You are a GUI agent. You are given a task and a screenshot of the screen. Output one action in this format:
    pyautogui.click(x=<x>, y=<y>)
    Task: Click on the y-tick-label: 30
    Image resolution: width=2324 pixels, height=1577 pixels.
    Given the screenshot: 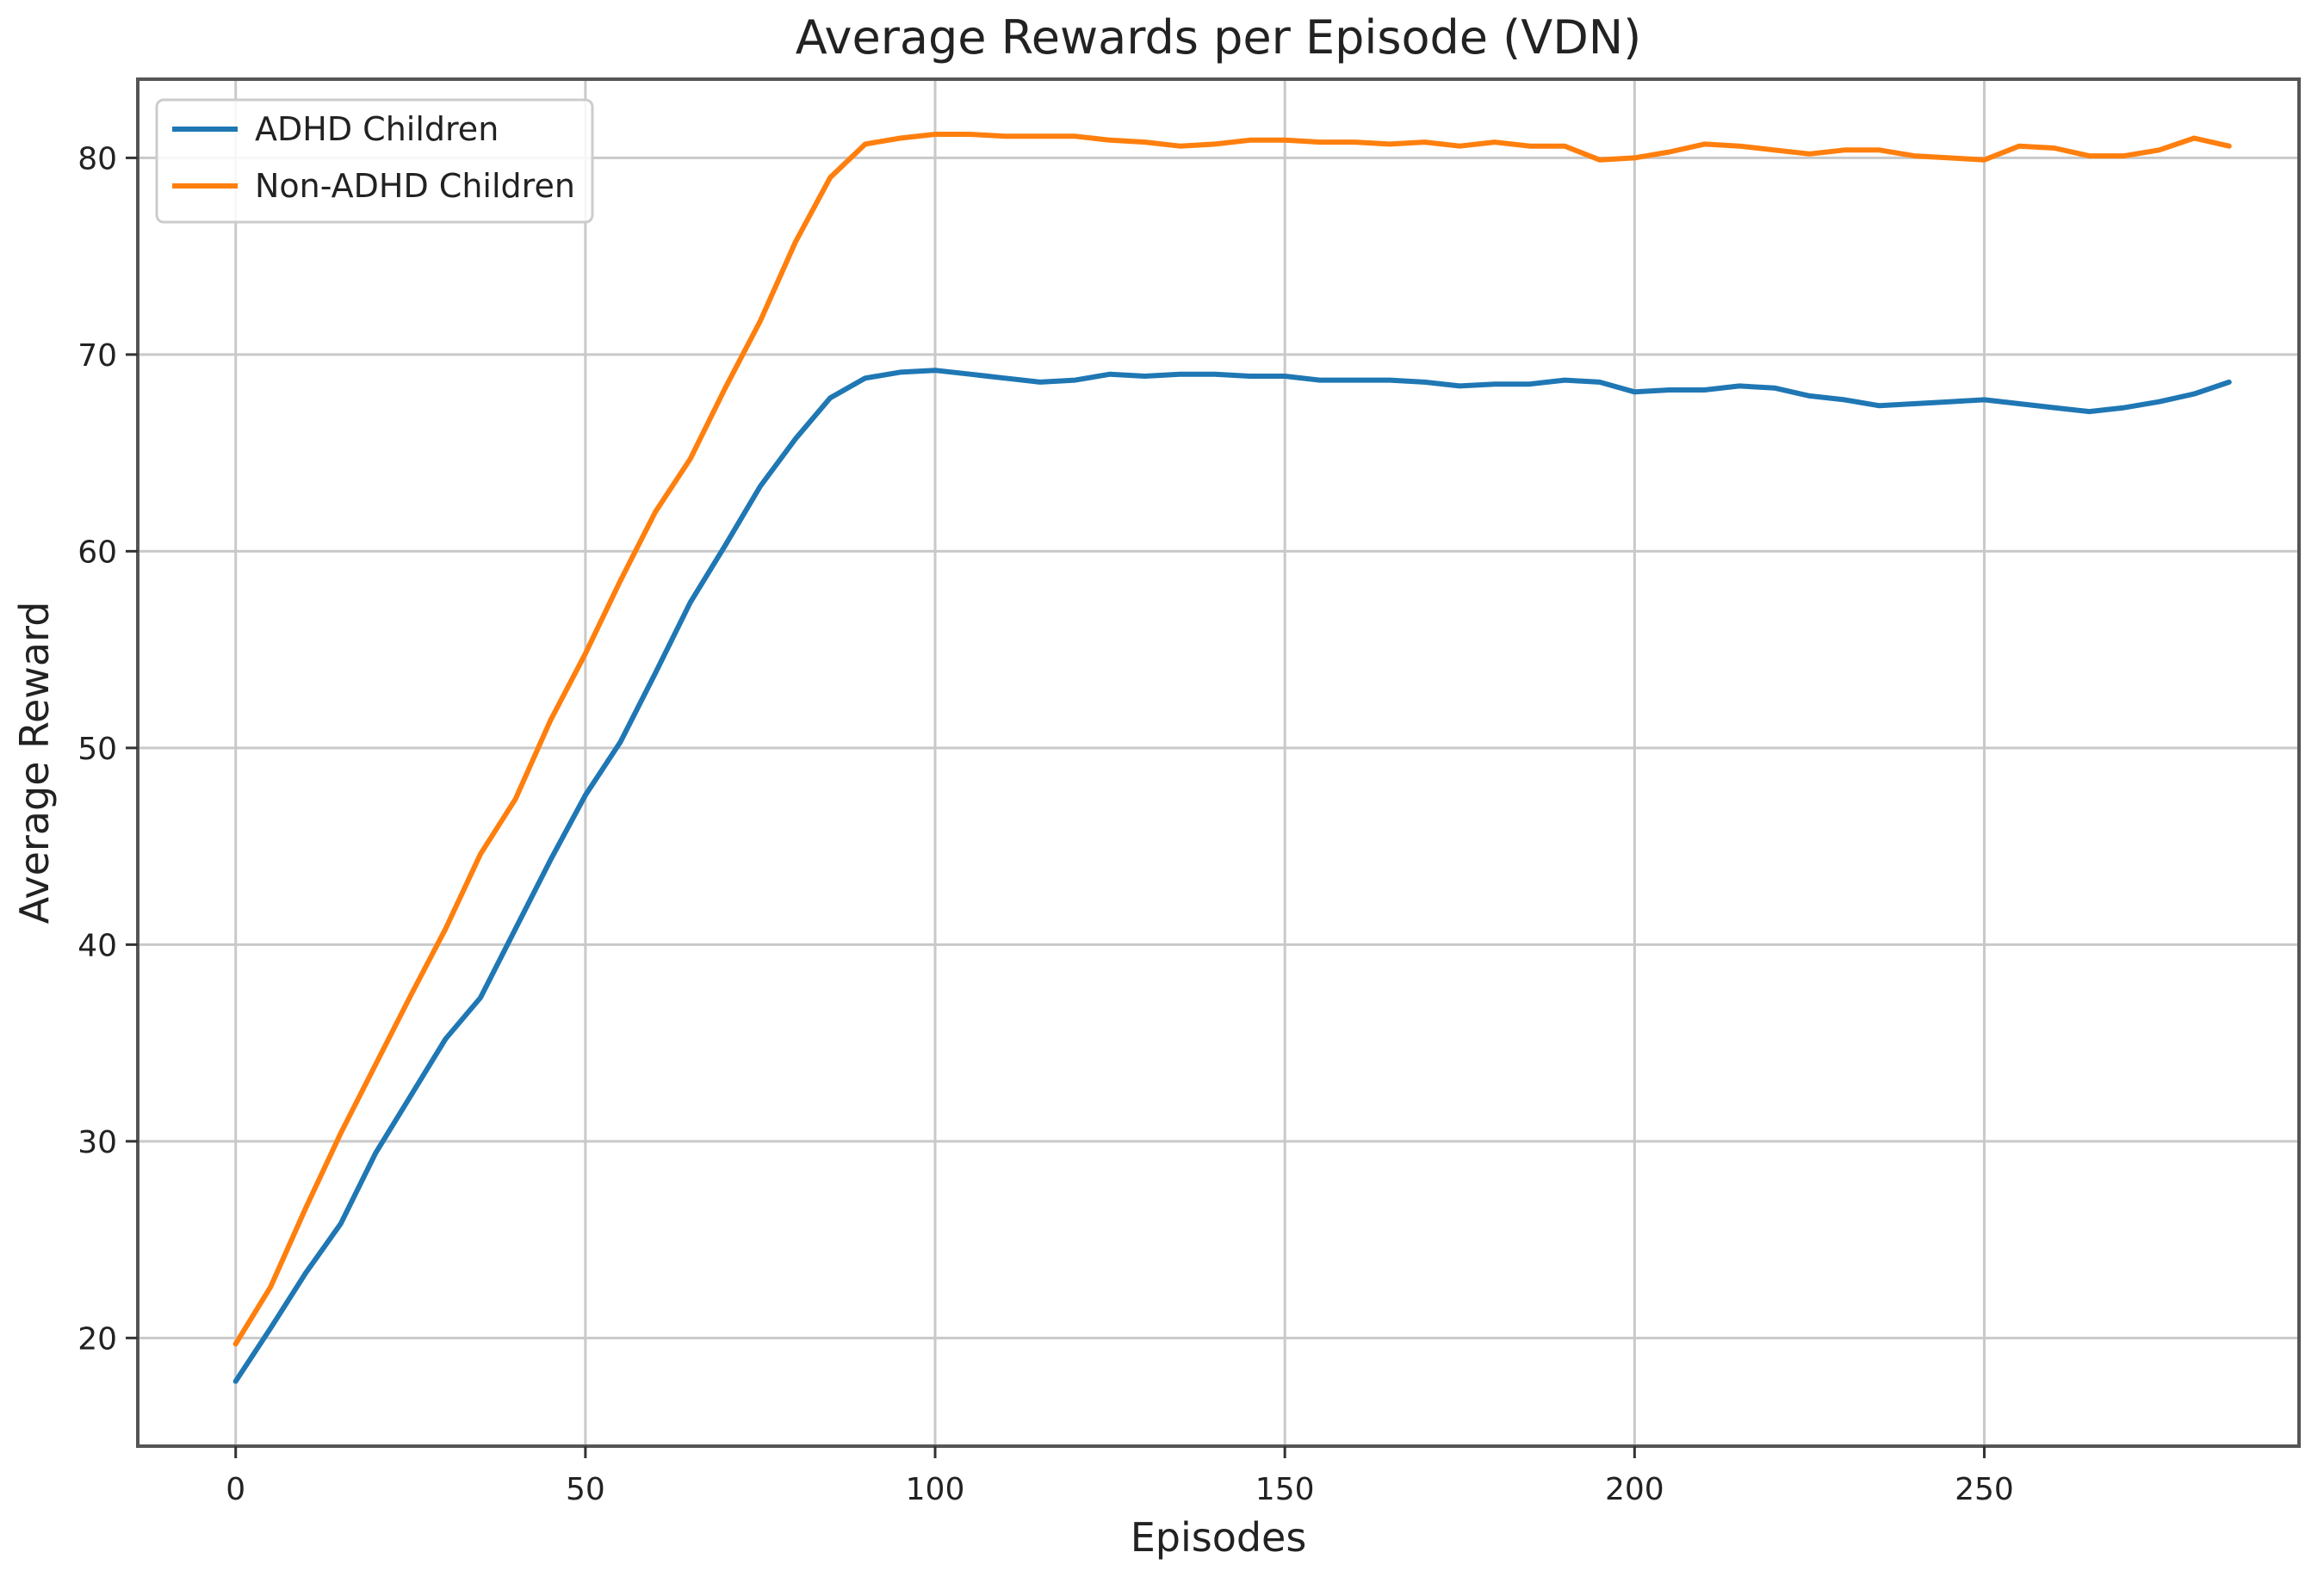 What is the action you would take?
    pyautogui.click(x=97, y=1142)
    